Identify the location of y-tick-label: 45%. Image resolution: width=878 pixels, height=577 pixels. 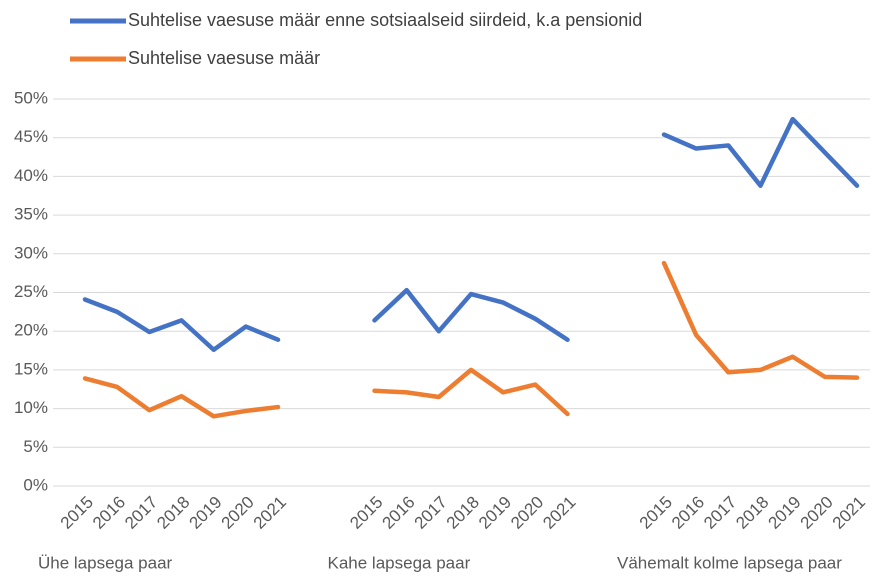
(31, 136).